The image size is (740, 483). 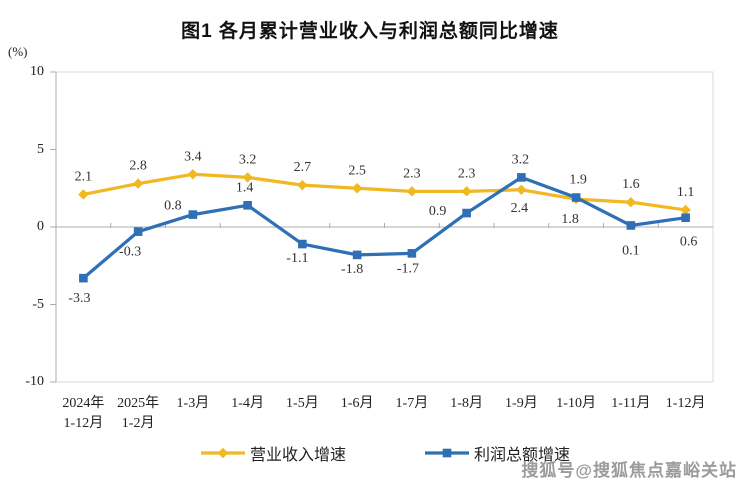 I want to click on legend-marker-revenue-icon, so click(x=223, y=453).